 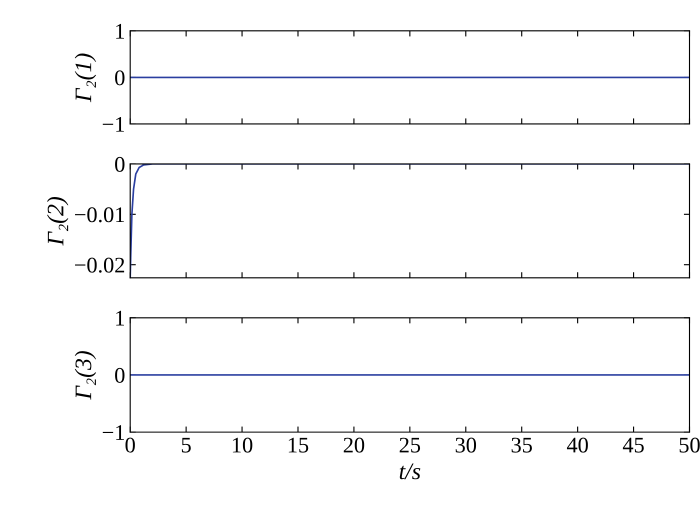 I want to click on x-axis-title: t/s, so click(x=410, y=472).